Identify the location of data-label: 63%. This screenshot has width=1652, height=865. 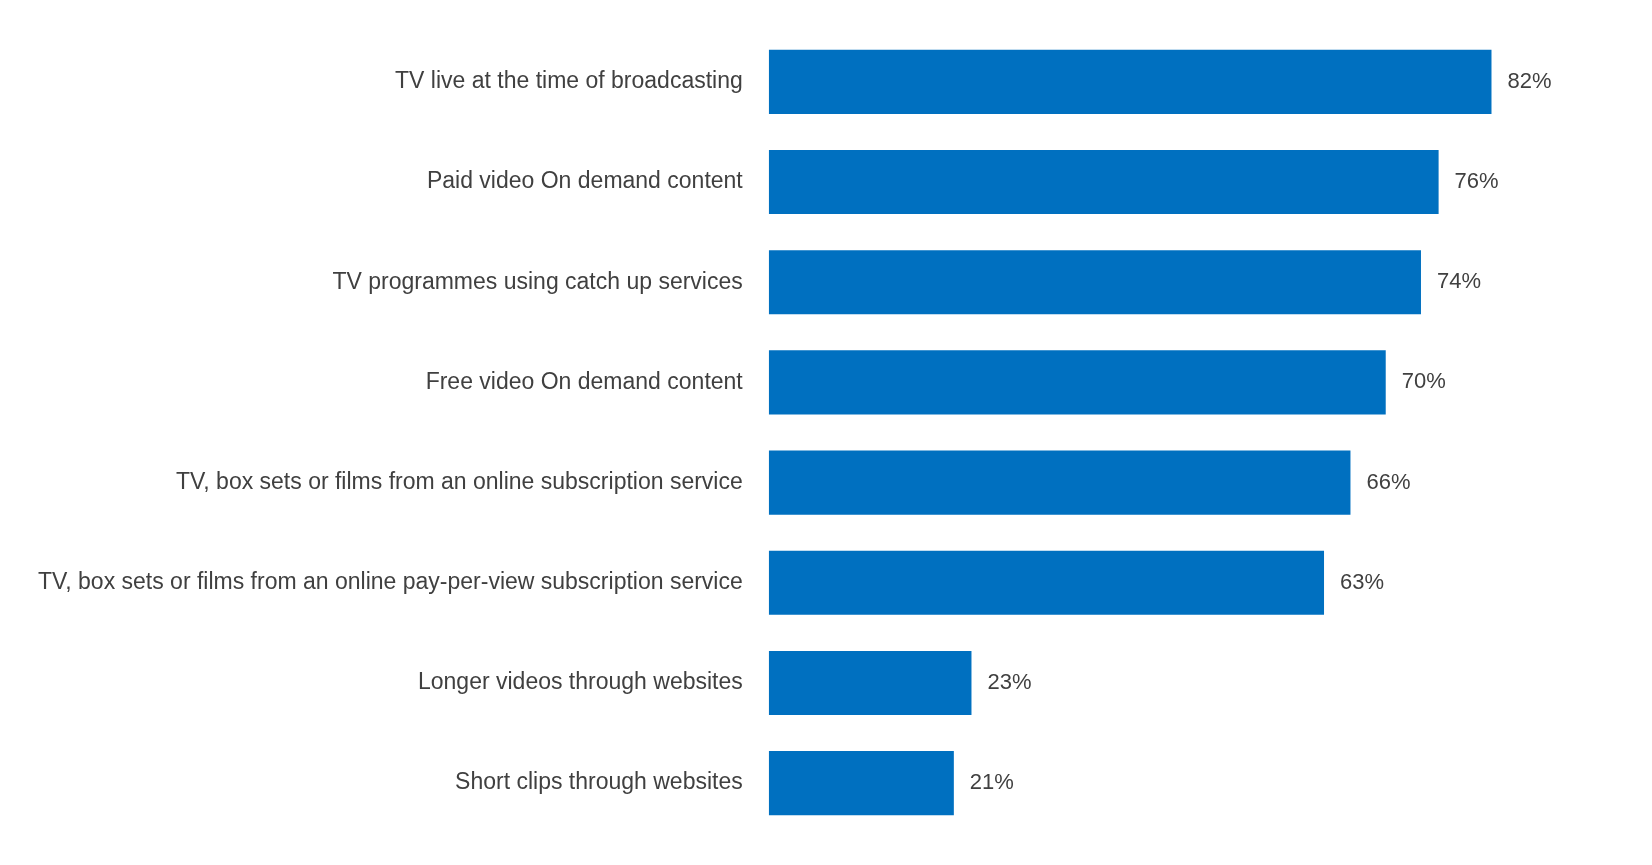
(1362, 581).